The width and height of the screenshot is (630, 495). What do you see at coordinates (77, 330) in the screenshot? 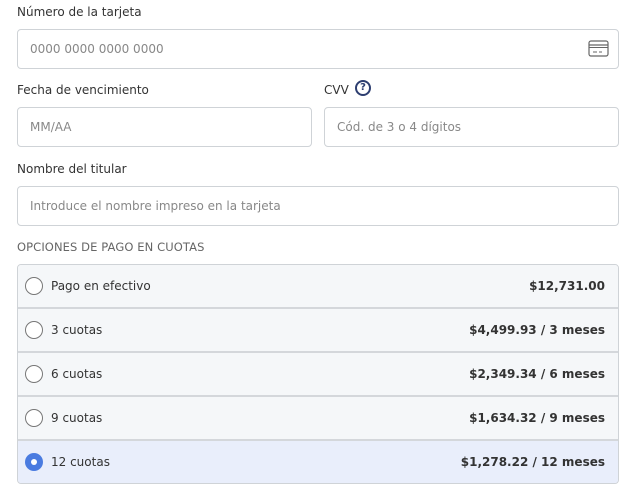
I see `option-label: 3 cuotas` at bounding box center [77, 330].